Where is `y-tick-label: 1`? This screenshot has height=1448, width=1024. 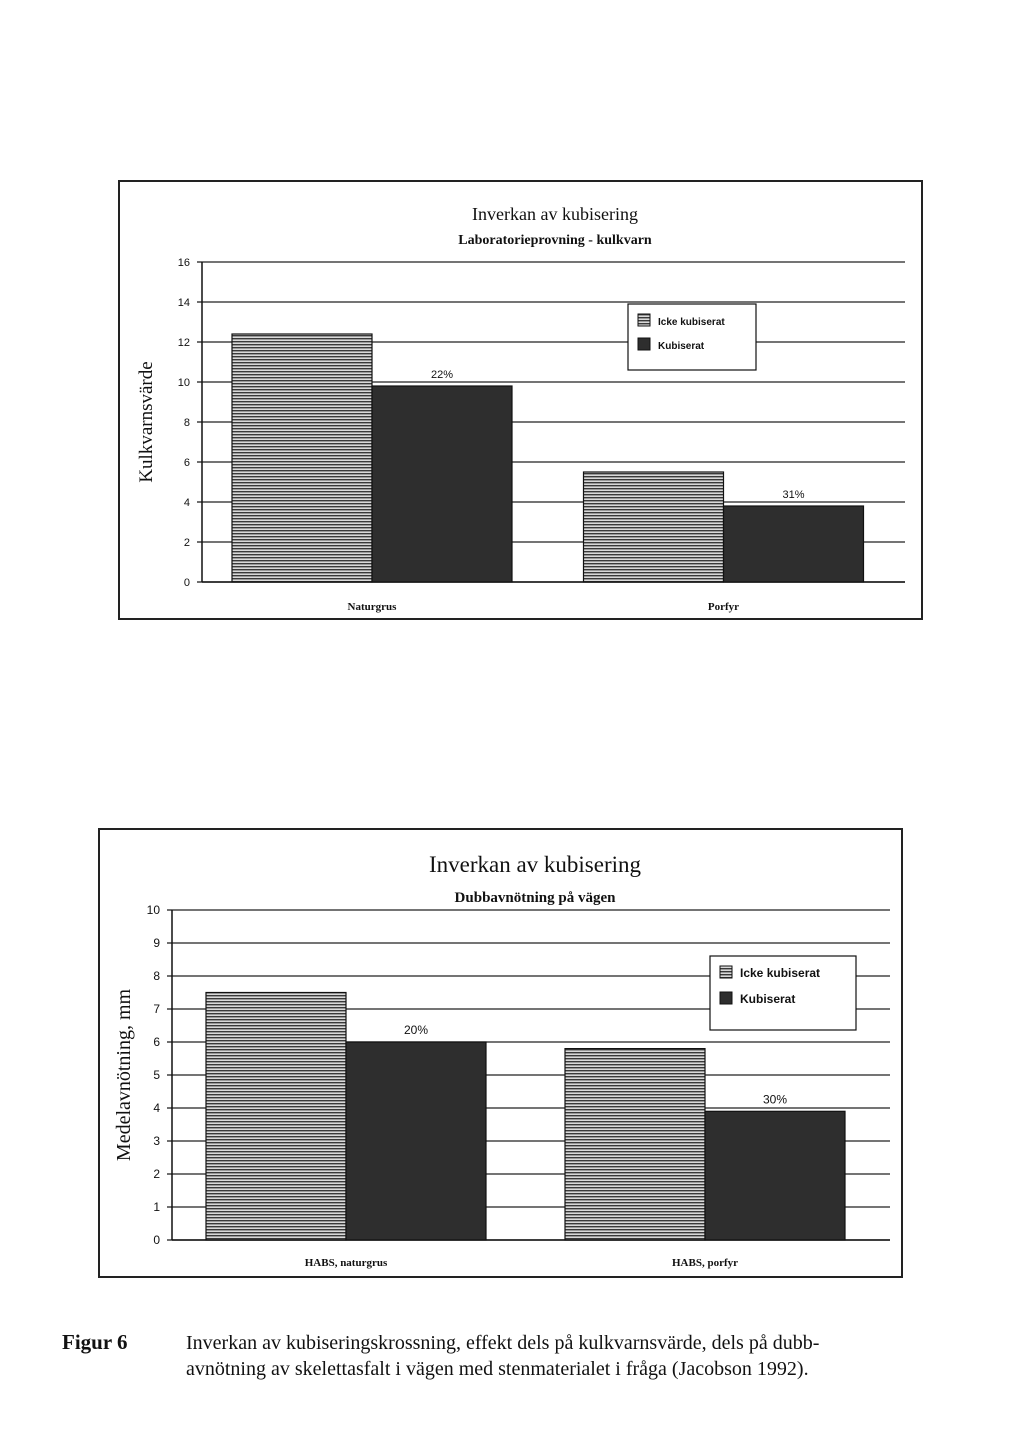
y-tick-label: 1 is located at coordinates (156, 1207).